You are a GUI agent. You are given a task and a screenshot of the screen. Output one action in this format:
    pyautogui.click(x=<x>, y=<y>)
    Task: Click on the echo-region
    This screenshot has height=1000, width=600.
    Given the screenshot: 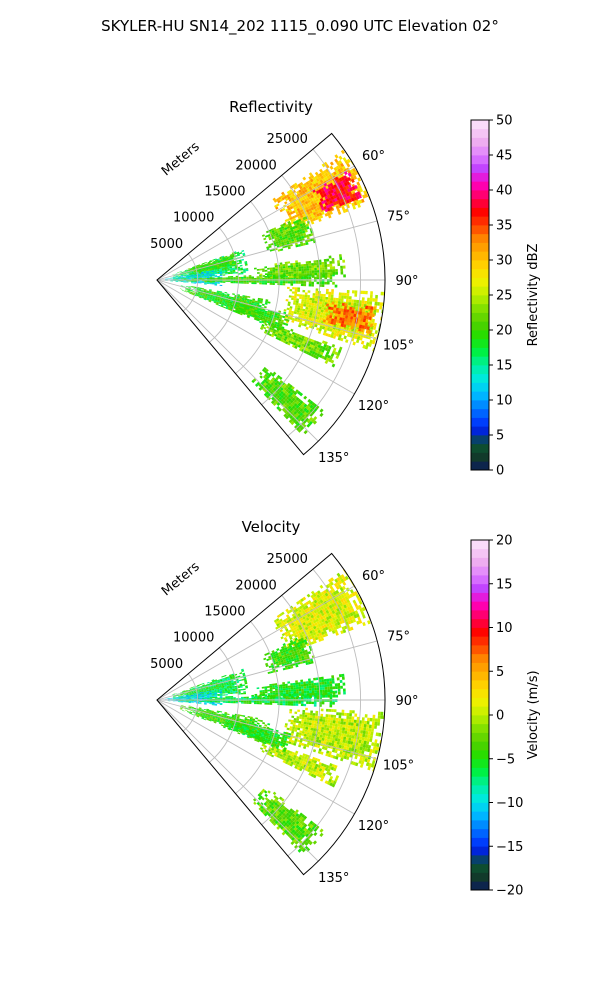 What is the action you would take?
    pyautogui.click(x=299, y=266)
    